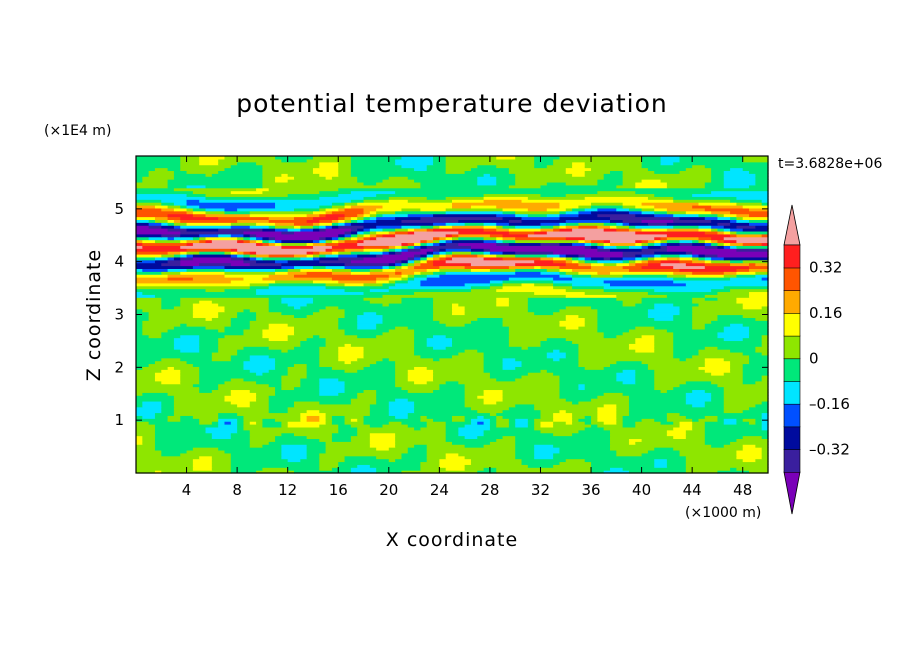 This screenshot has height=654, width=904. I want to click on colorbar-band, so click(792, 460).